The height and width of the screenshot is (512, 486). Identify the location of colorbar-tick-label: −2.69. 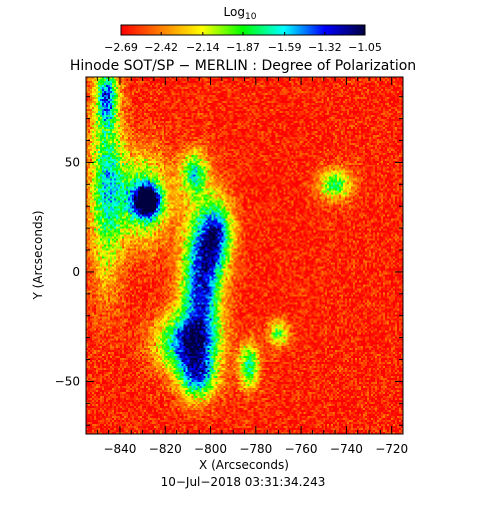
(121, 47).